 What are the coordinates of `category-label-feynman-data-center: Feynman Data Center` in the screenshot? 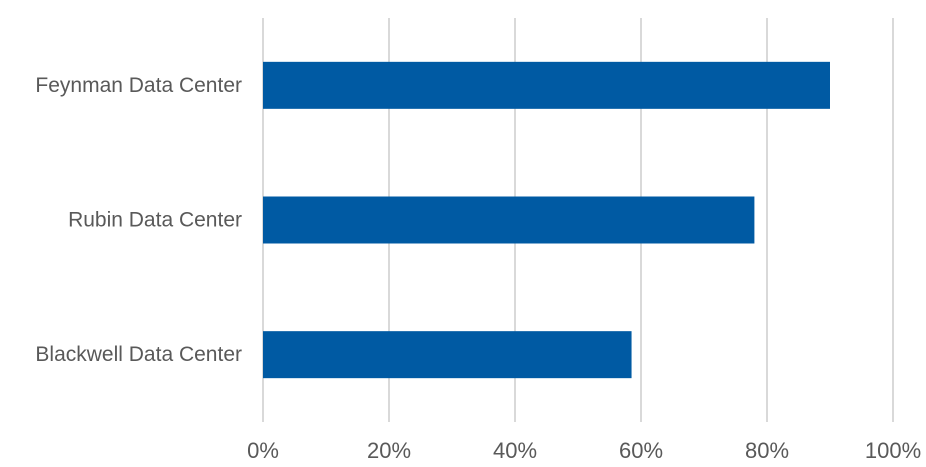 It's located at (138, 85).